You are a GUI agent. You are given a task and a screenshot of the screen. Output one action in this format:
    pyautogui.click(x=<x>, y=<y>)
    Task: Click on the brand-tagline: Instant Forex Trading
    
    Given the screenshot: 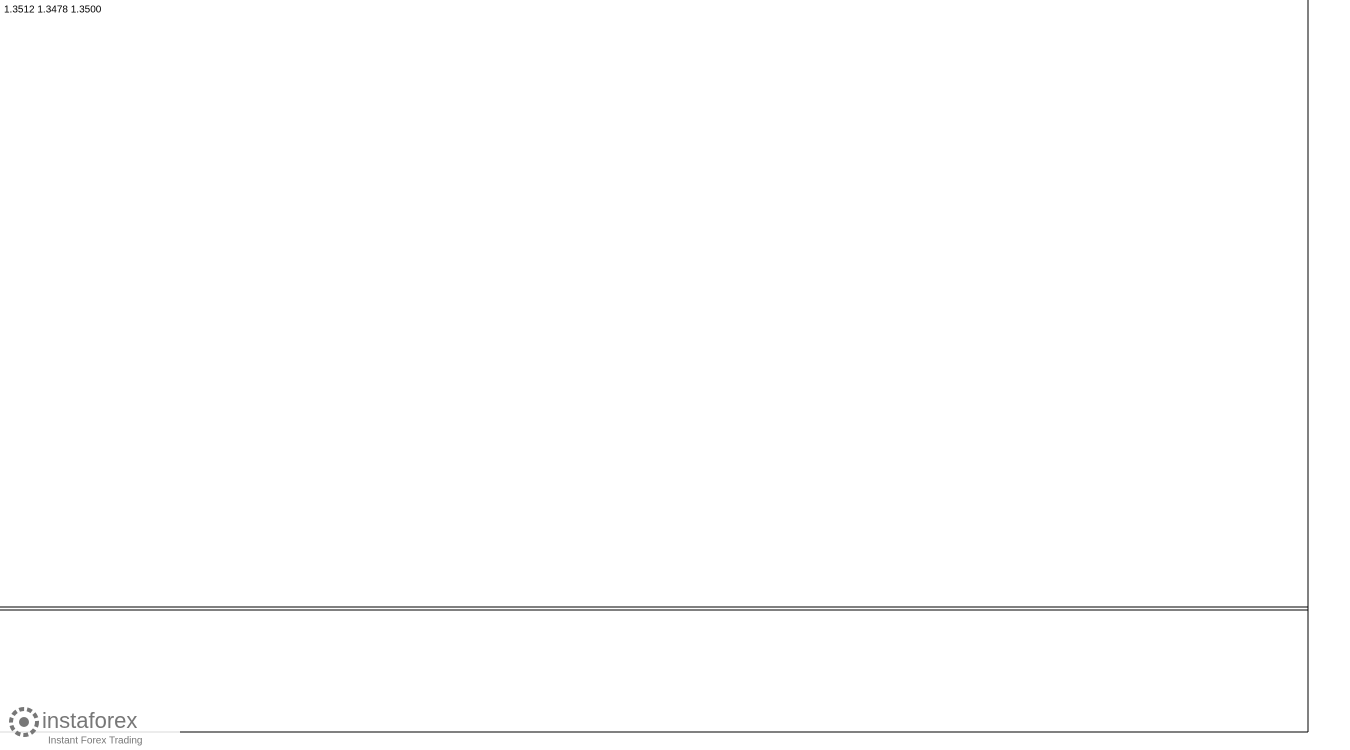 What is the action you would take?
    pyautogui.click(x=95, y=741)
    